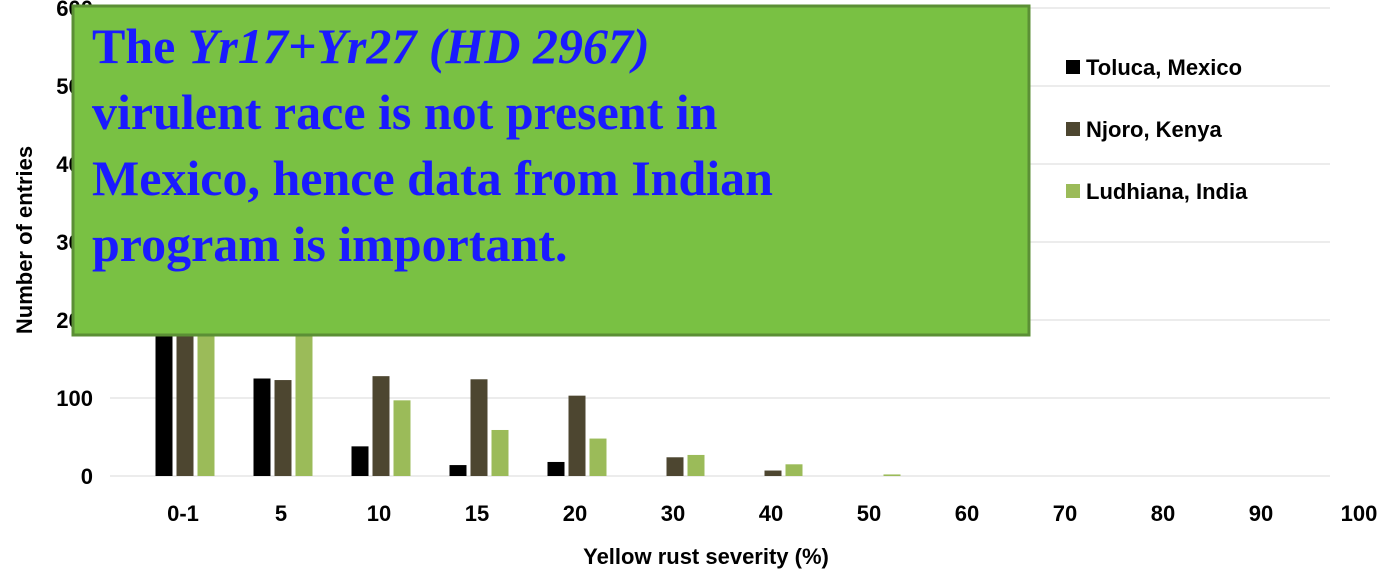 The image size is (1390, 581). Describe the element at coordinates (771, 513) in the screenshot. I see `x-tick-label: 40` at that location.